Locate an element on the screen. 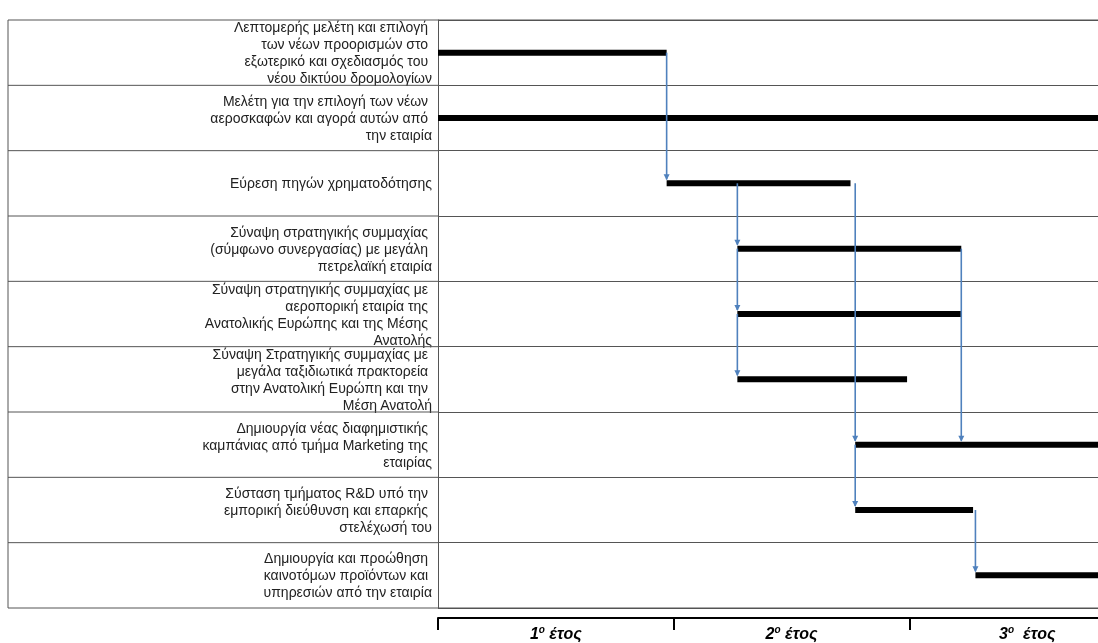 This screenshot has width=1098, height=643. y-tick-label: Σύναψη στρατηγικής συμμαχίας (σύμφωνο συνεργασίας) με μεγάλη πετρελαϊκή εταιρία is located at coordinates (321, 248).